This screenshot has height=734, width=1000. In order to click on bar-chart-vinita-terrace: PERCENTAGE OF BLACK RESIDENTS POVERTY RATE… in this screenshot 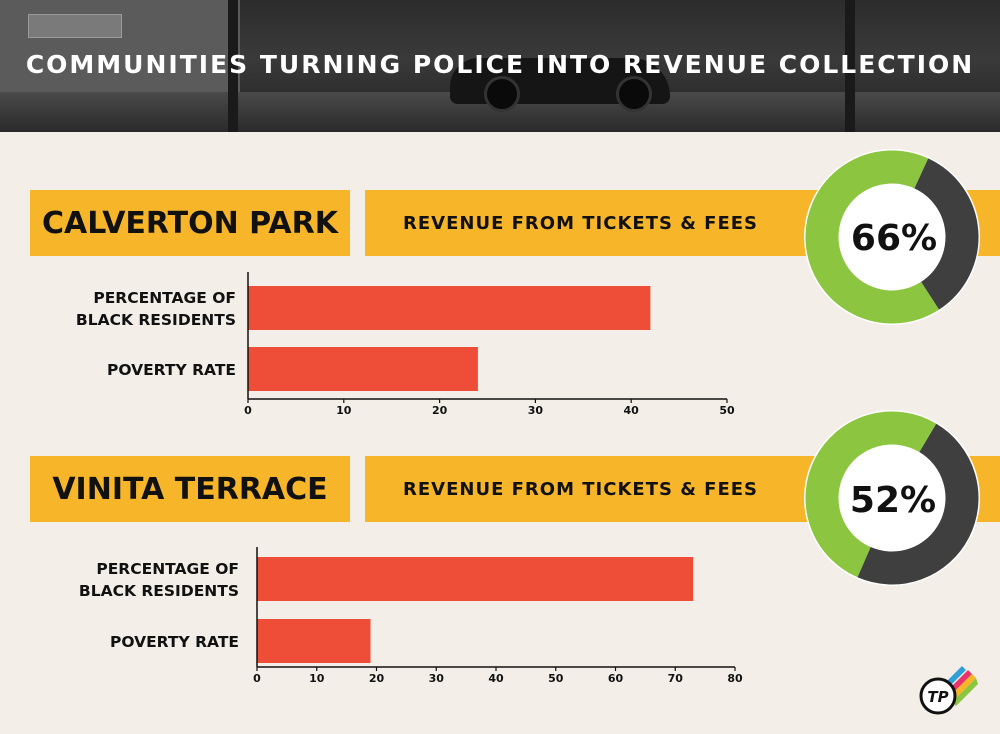, I will do `click(411, 616)`.